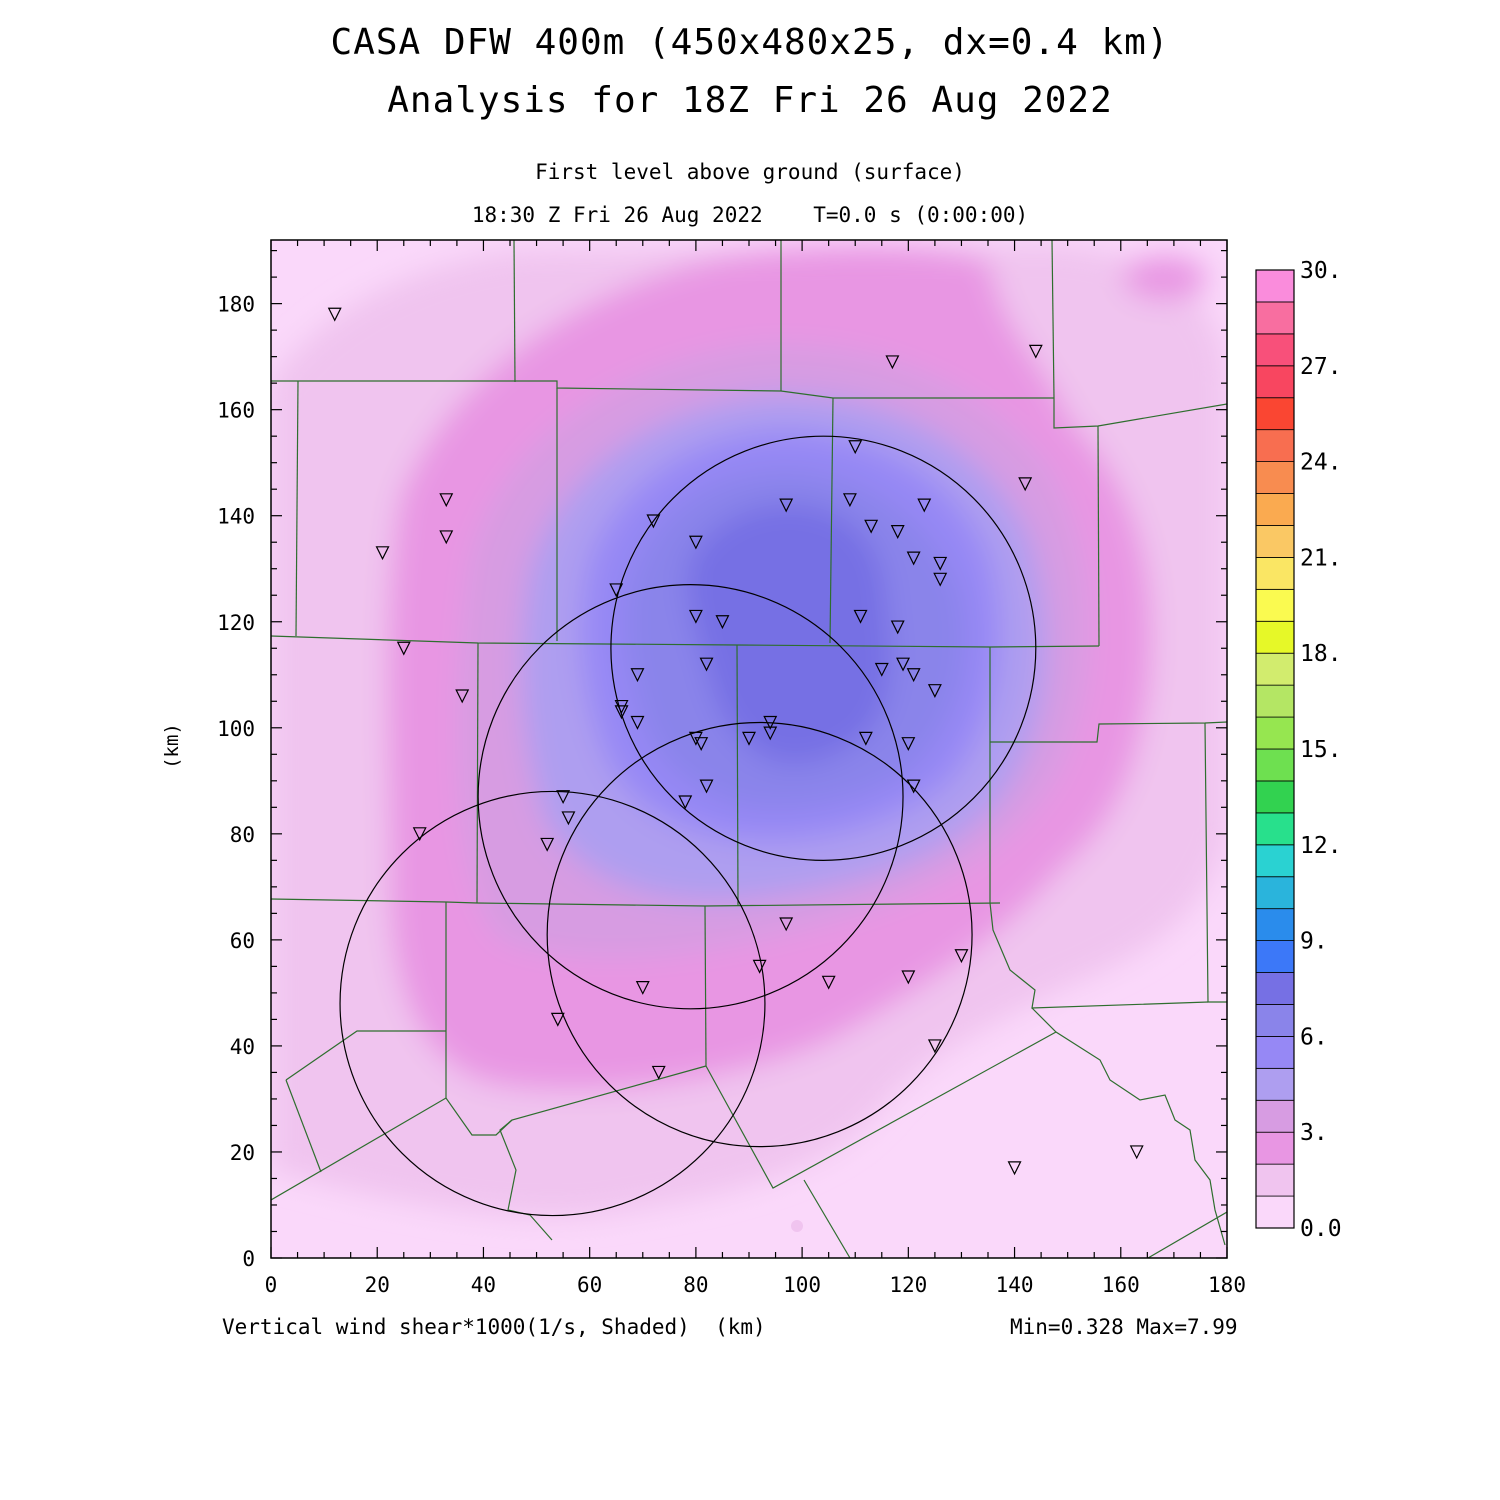 Image resolution: width=1500 pixels, height=1500 pixels. Describe the element at coordinates (236, 623) in the screenshot. I see `y-tick-label: 120` at that location.